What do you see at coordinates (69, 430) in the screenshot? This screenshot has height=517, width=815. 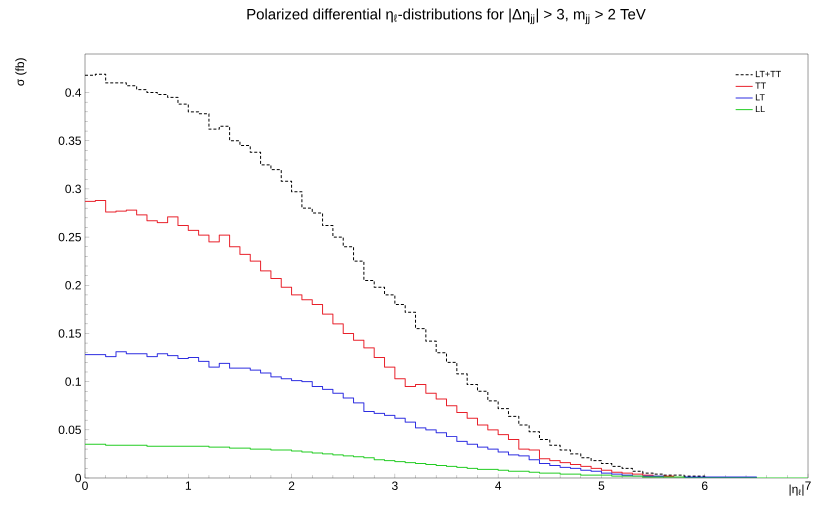 I see `y-tick-label: 0.05` at bounding box center [69, 430].